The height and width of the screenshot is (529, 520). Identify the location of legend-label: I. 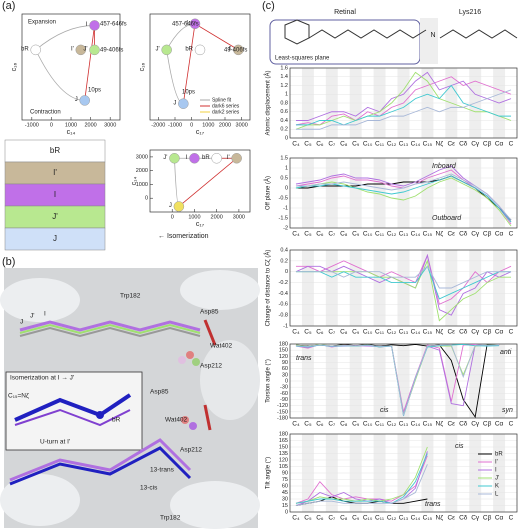
(496, 471).